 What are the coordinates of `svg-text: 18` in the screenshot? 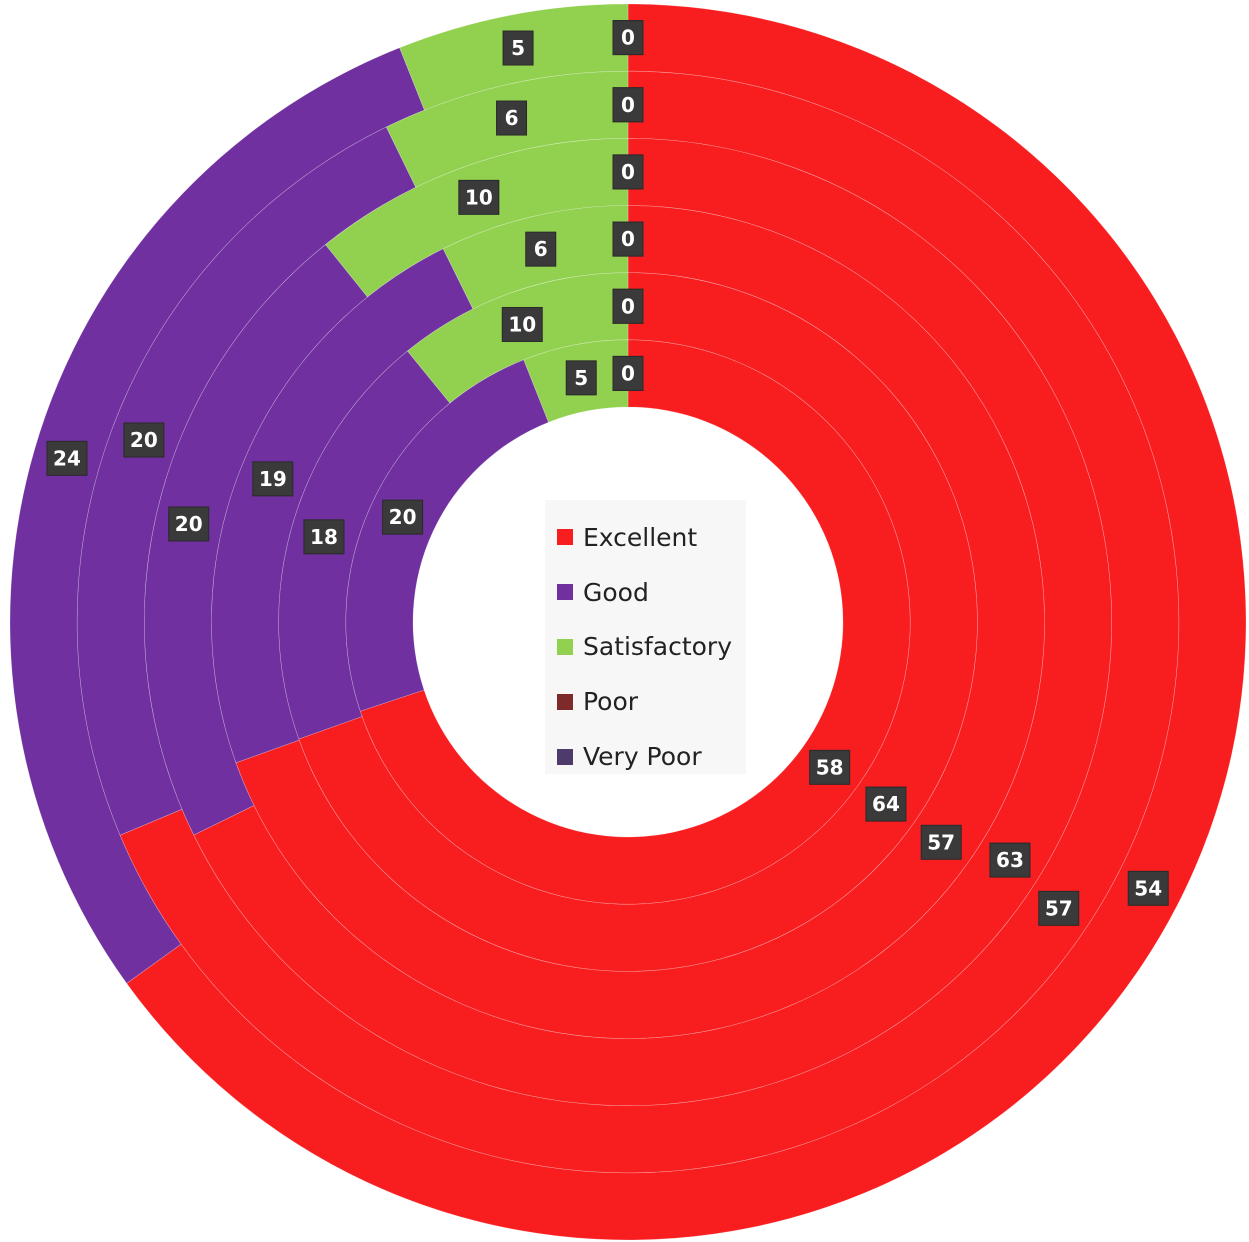 It's located at (324, 537).